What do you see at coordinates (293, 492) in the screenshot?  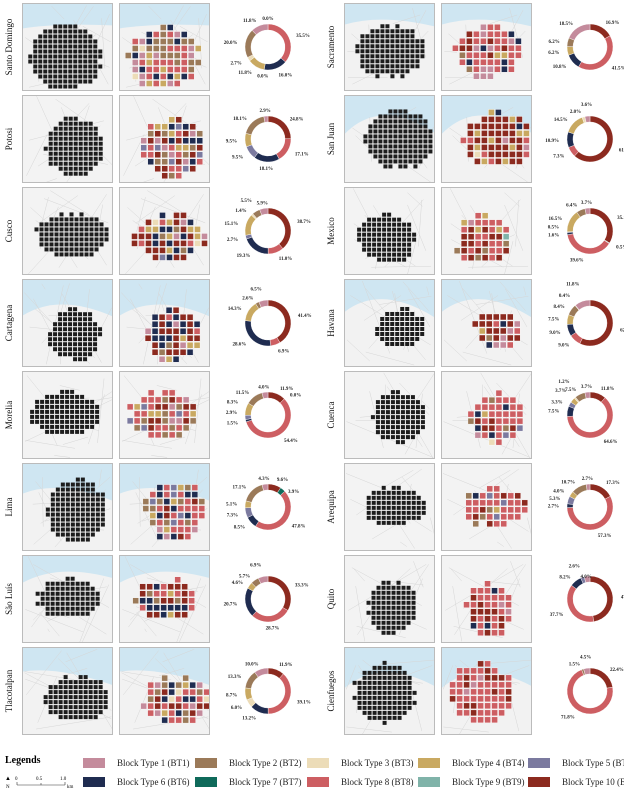 I see `donut-label: 3.9%` at bounding box center [293, 492].